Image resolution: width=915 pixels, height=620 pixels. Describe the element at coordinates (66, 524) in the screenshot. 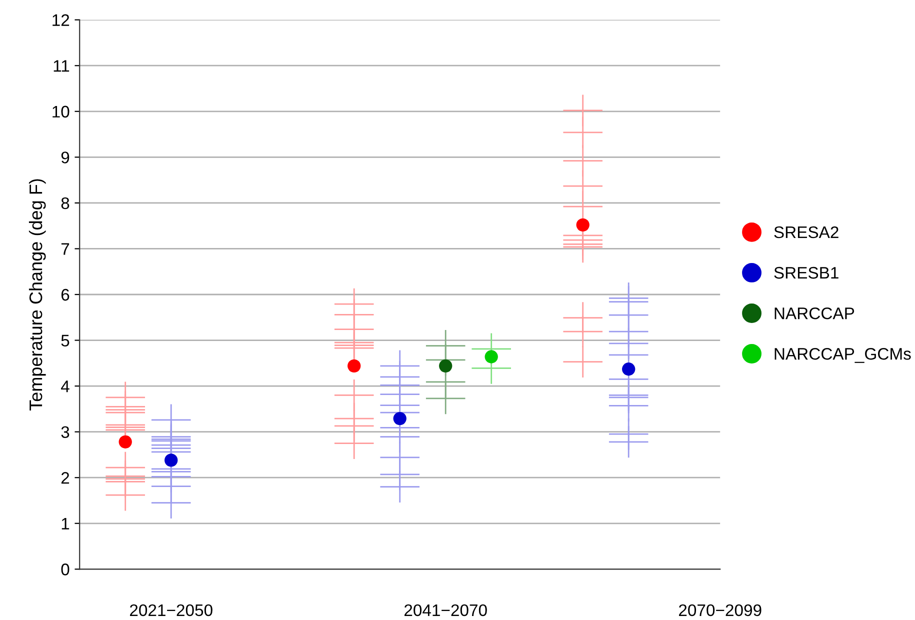

I see `y-tick-label: 1` at that location.